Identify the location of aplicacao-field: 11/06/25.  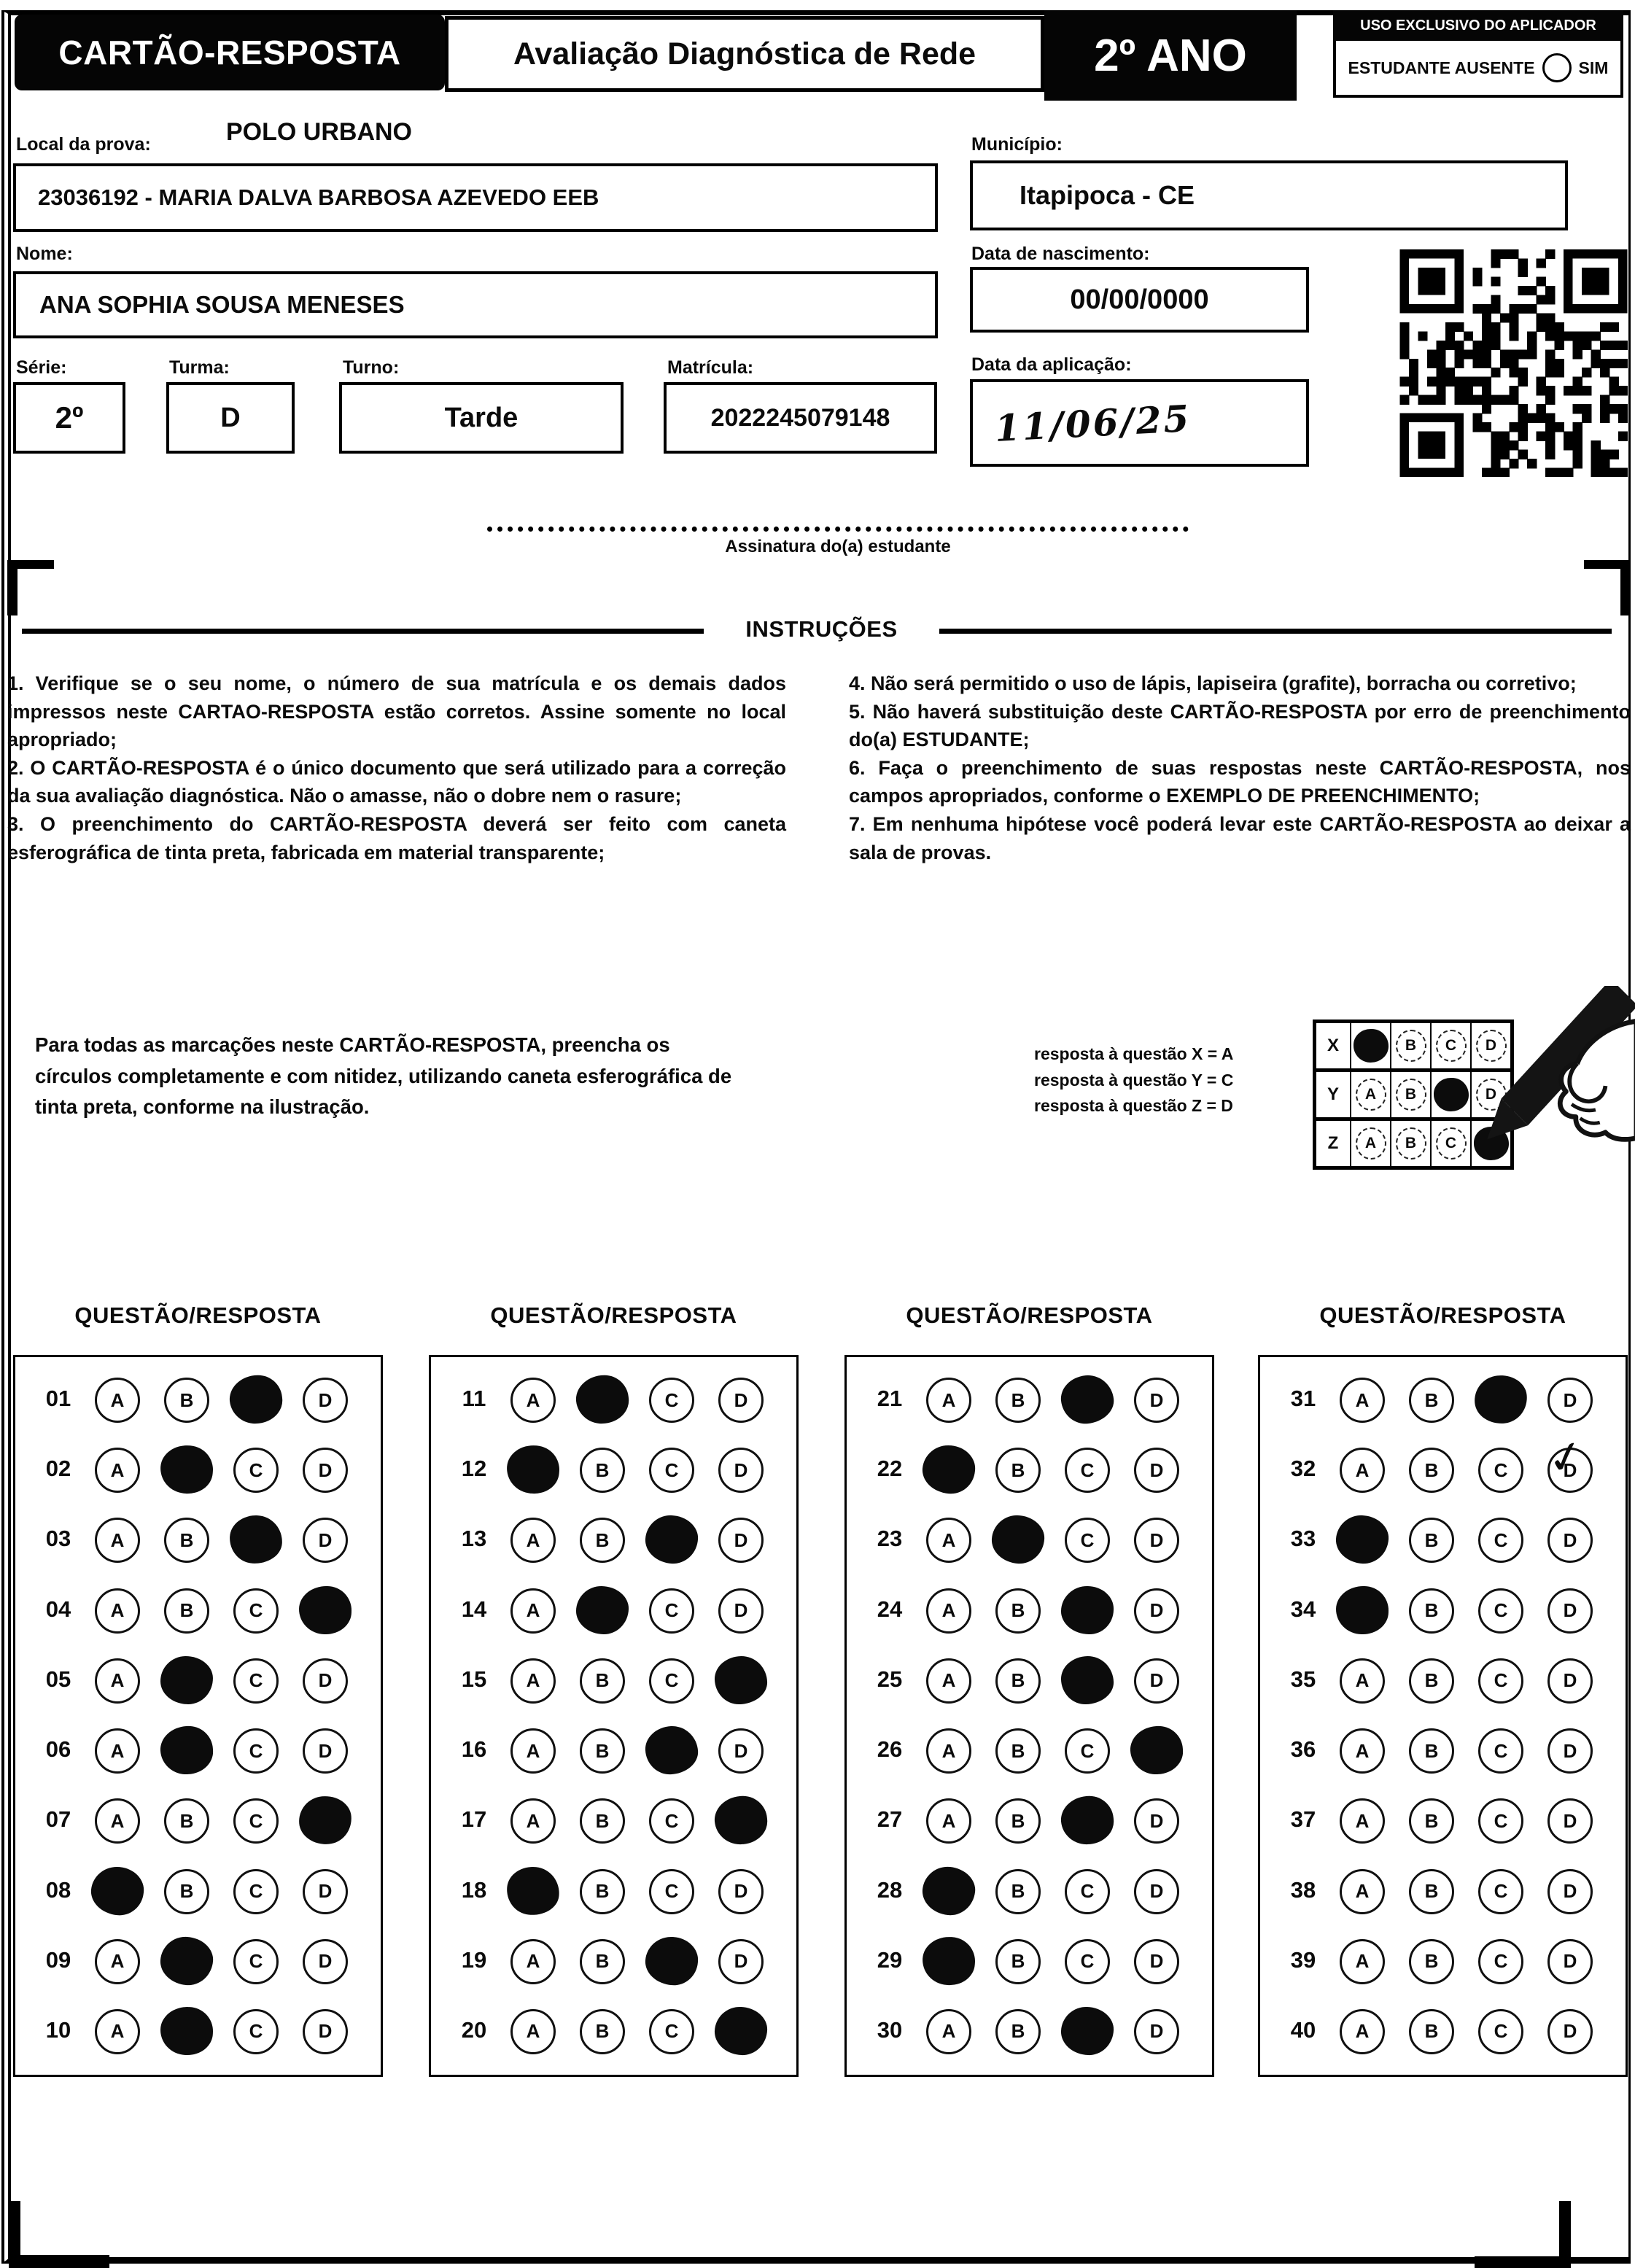
(1139, 423).